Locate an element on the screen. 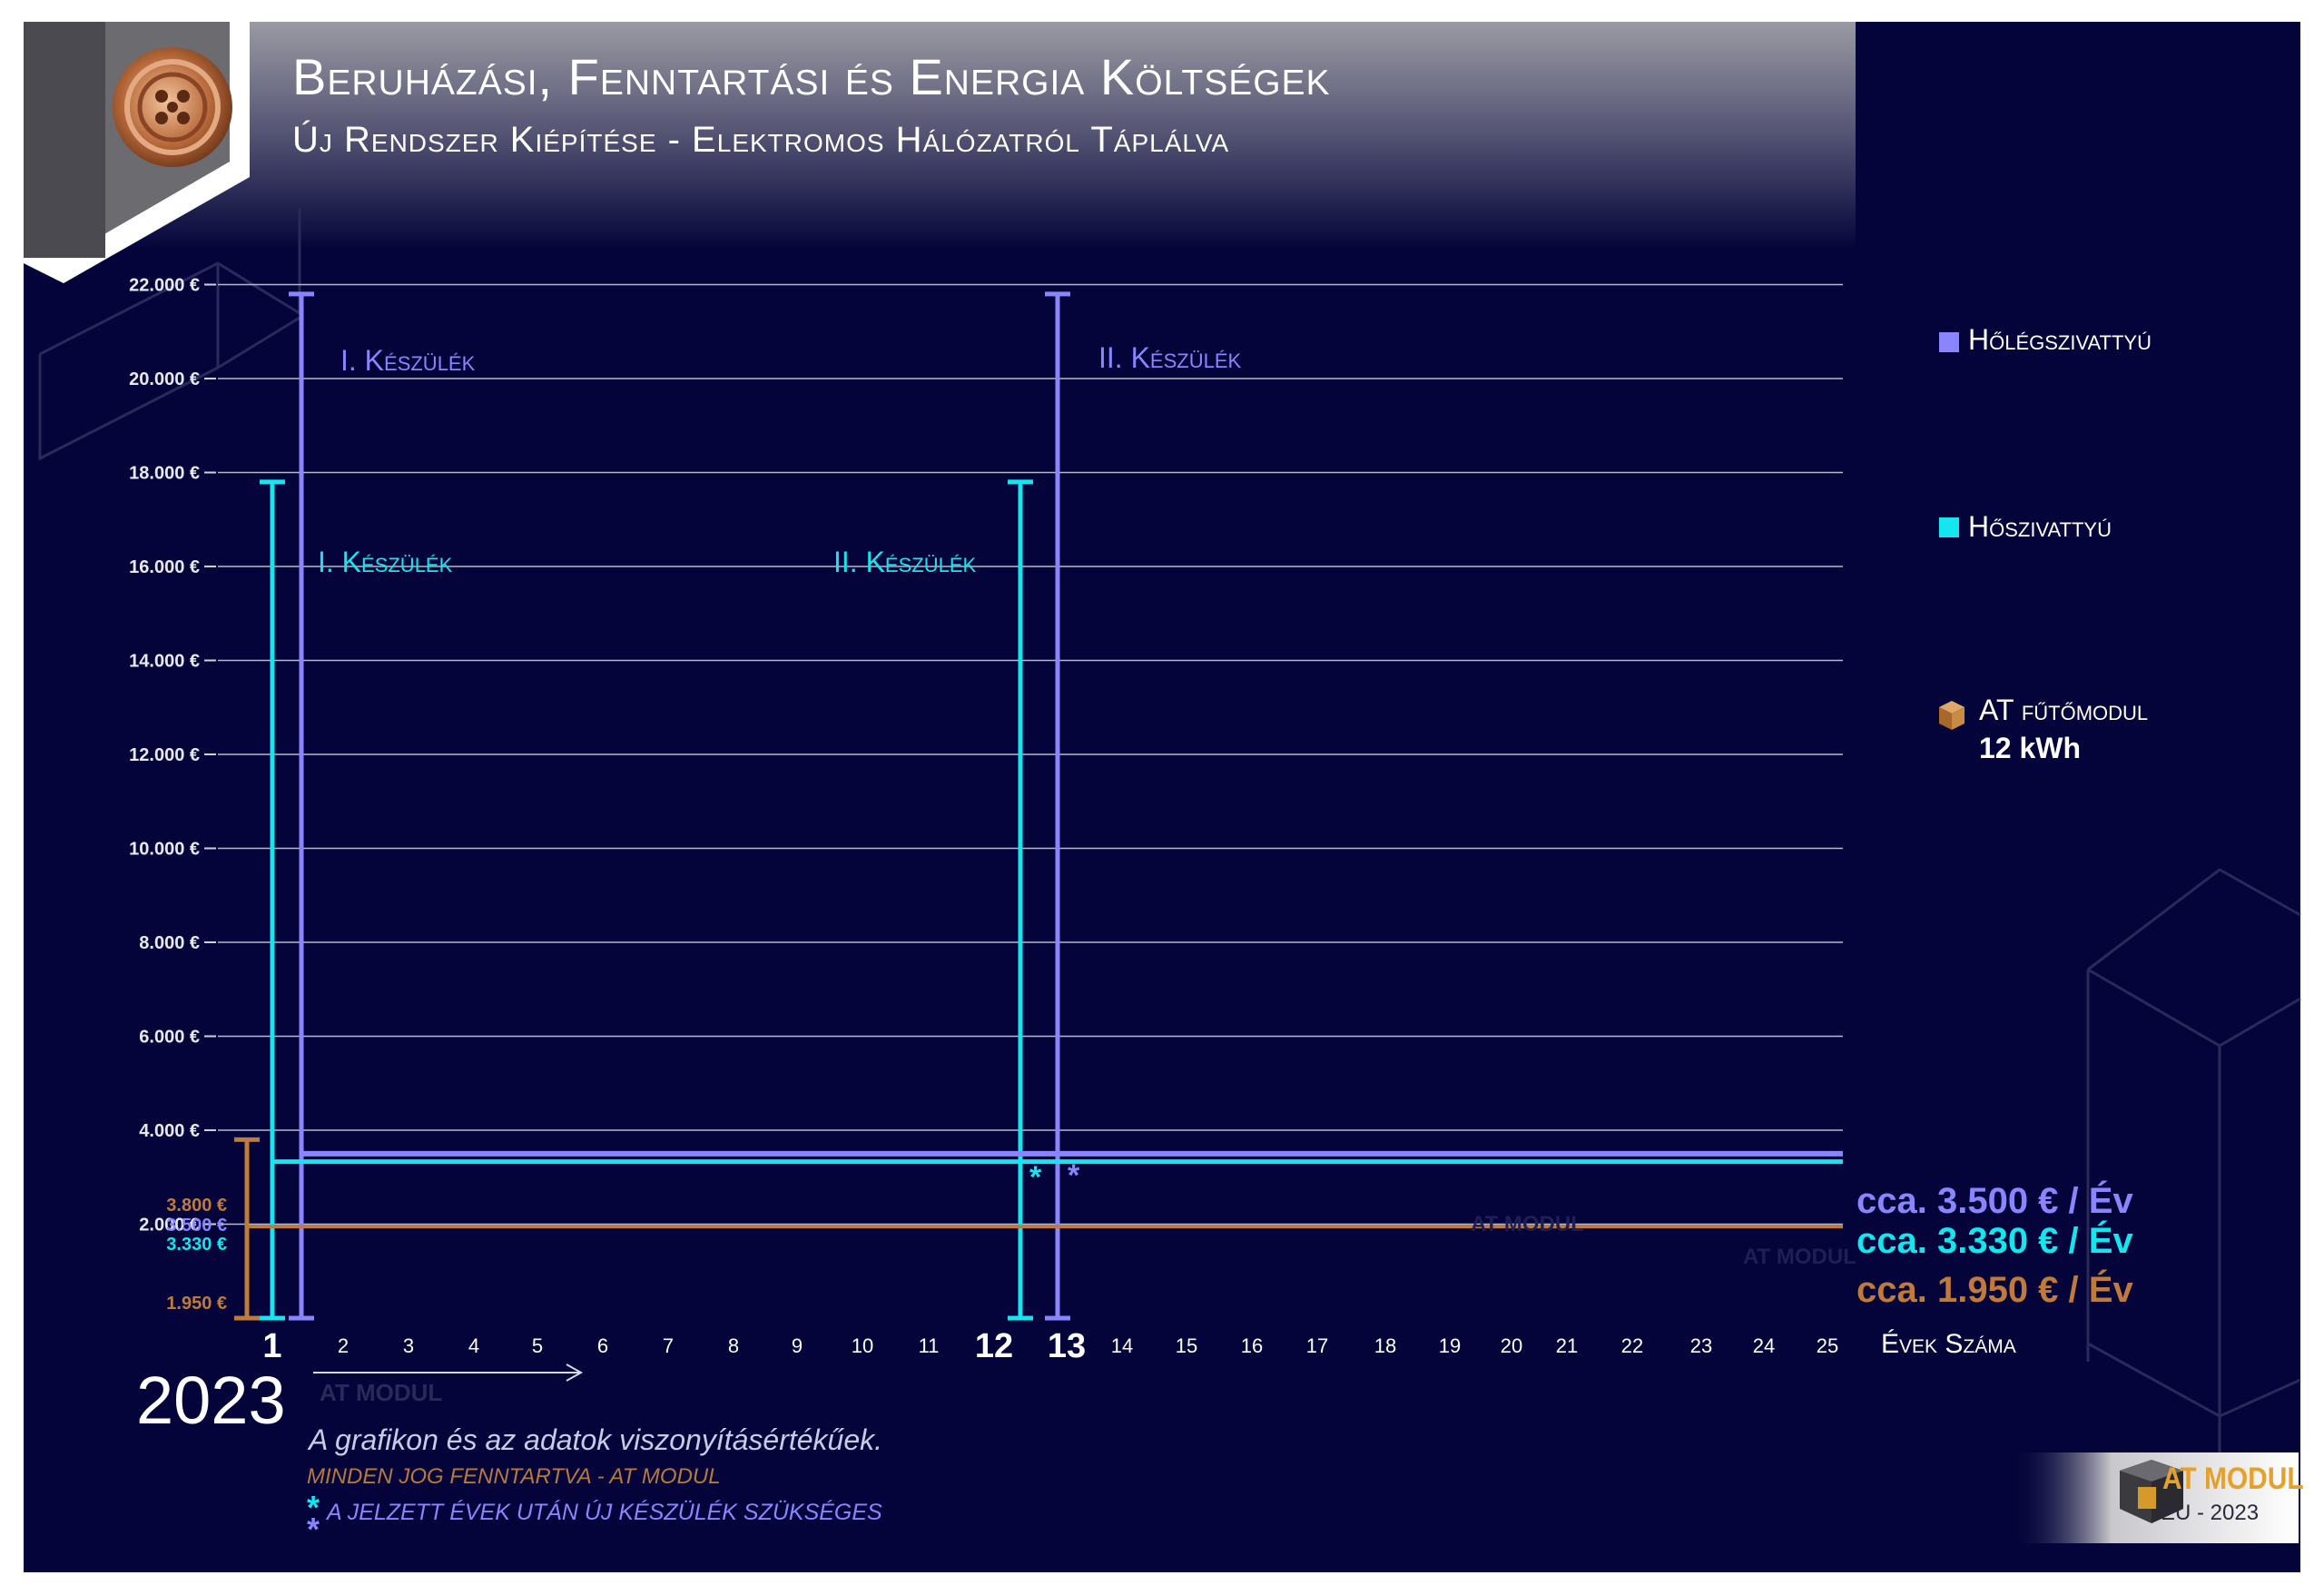 This screenshot has height=1595, width=2324. legend-swatch-levego is located at coordinates (1949, 342).